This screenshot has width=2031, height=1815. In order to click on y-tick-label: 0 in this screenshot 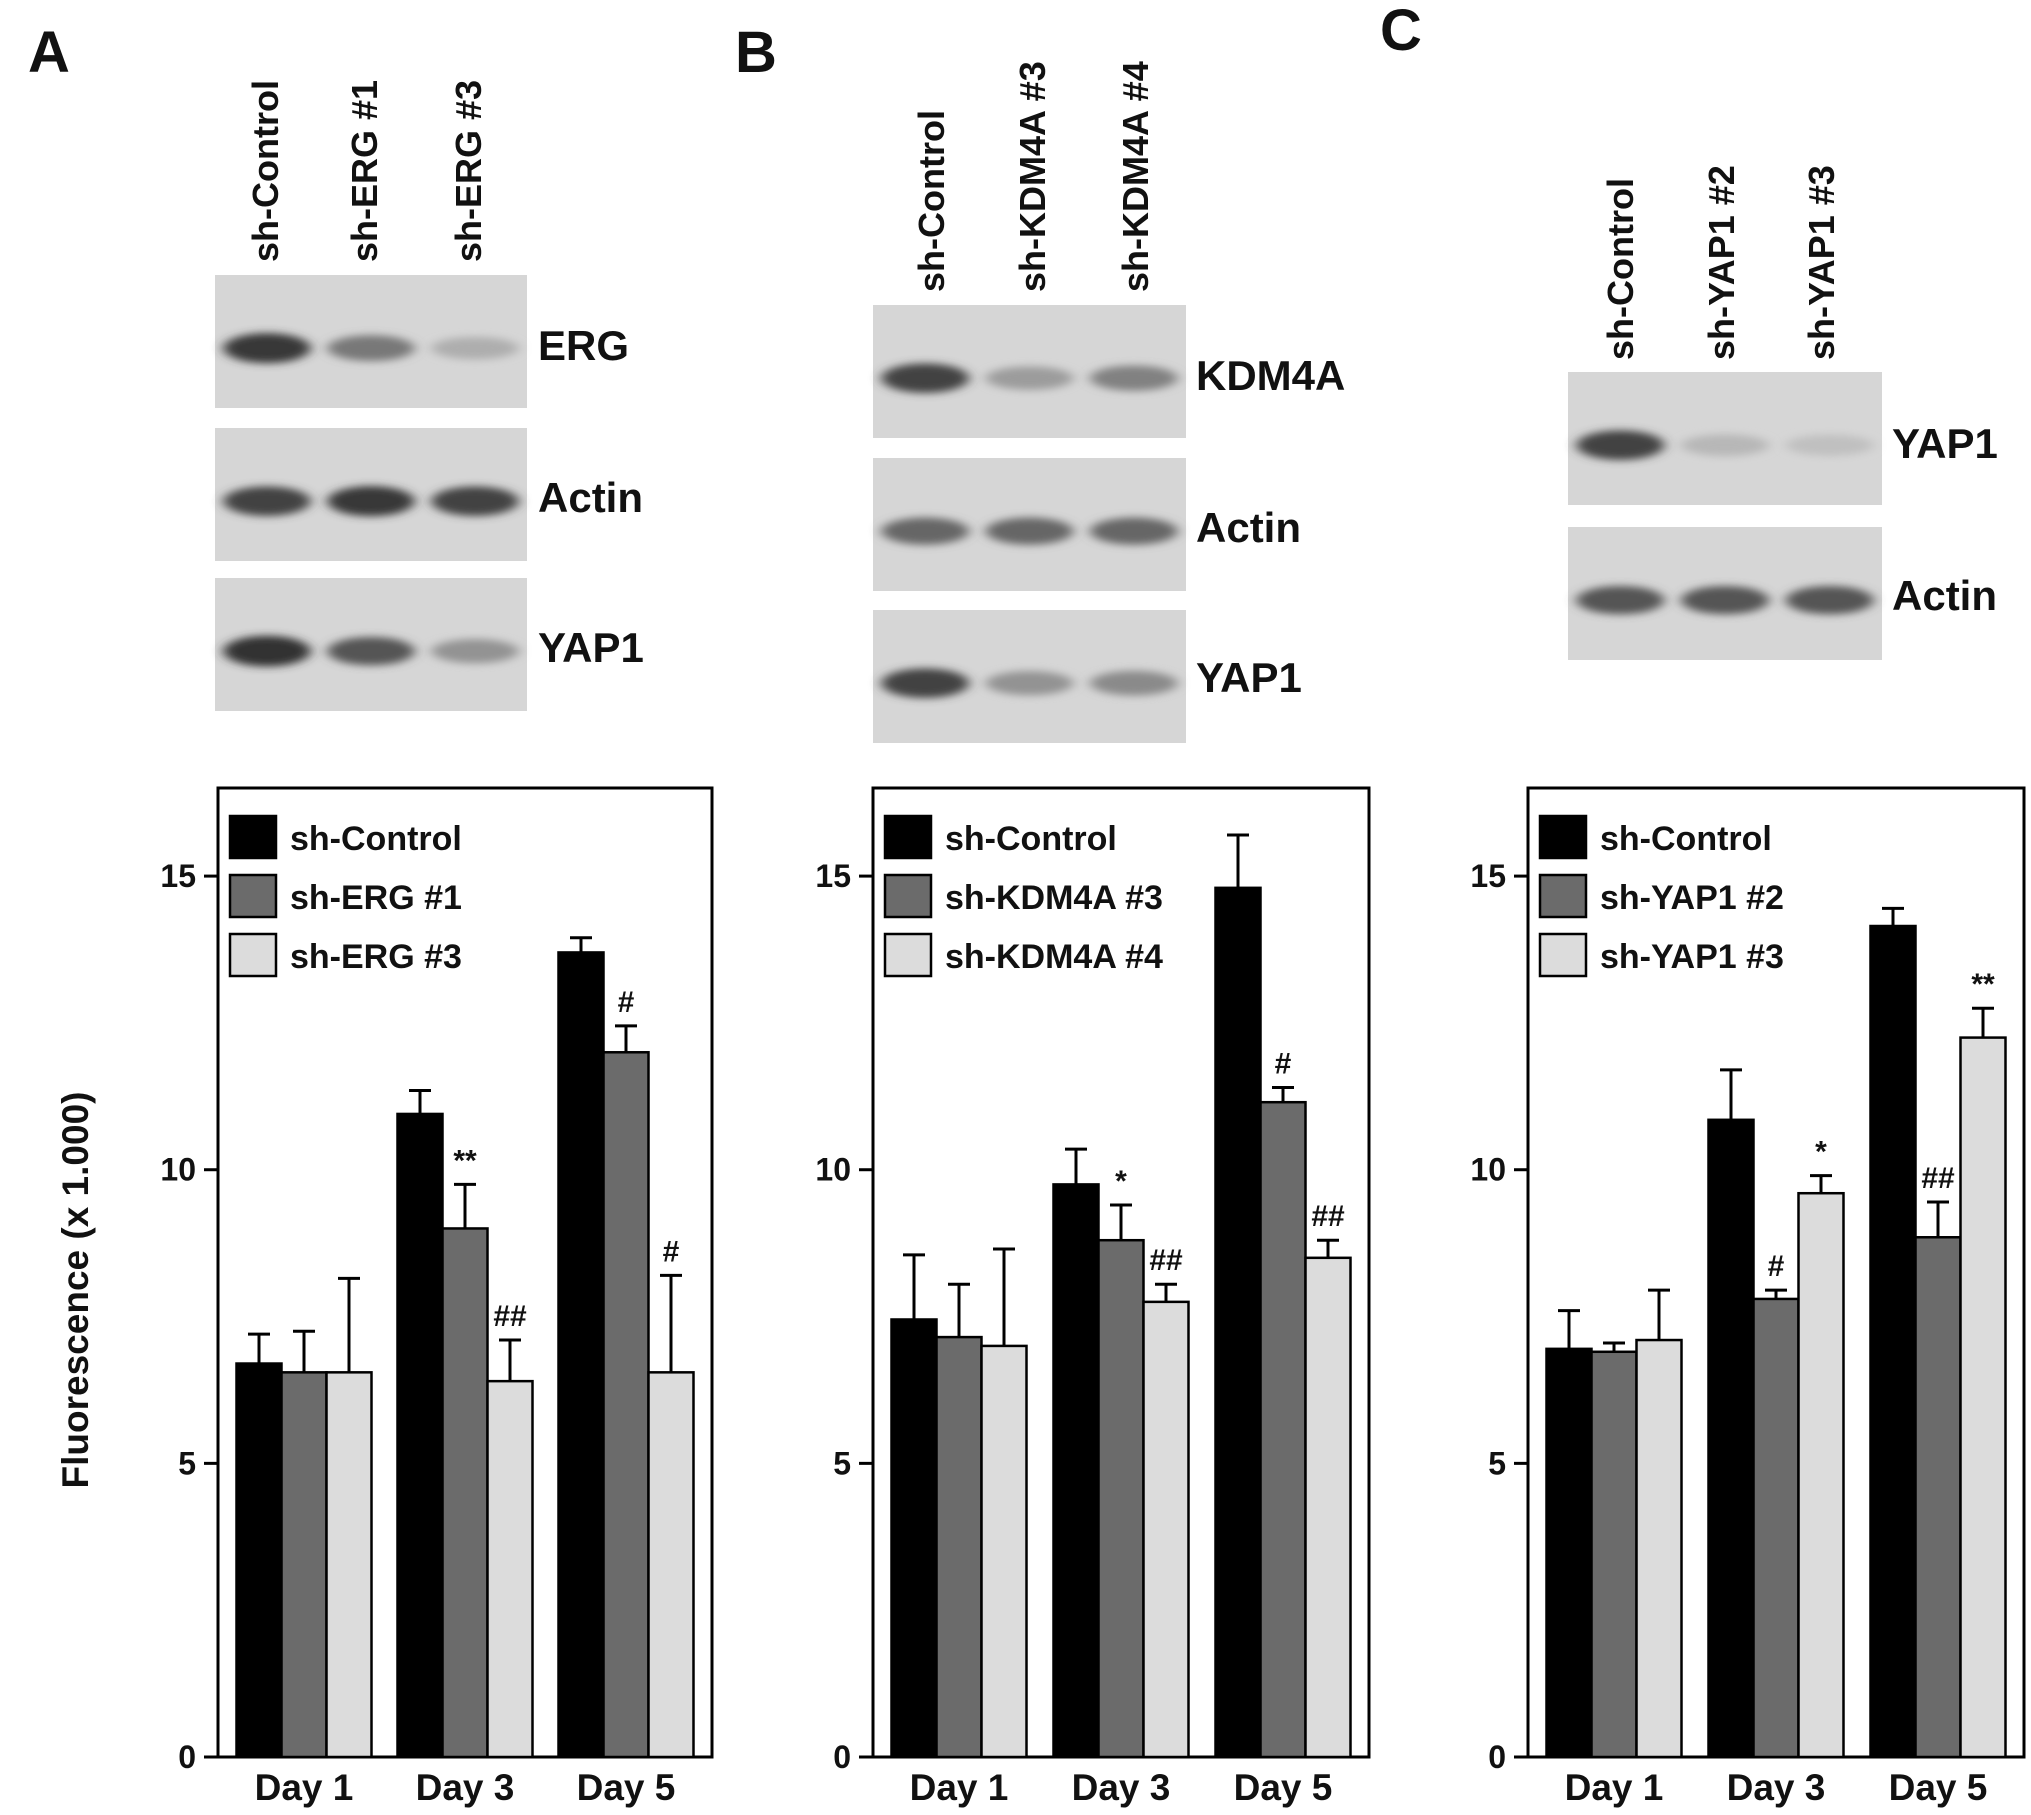, I will do `click(1497, 1757)`.